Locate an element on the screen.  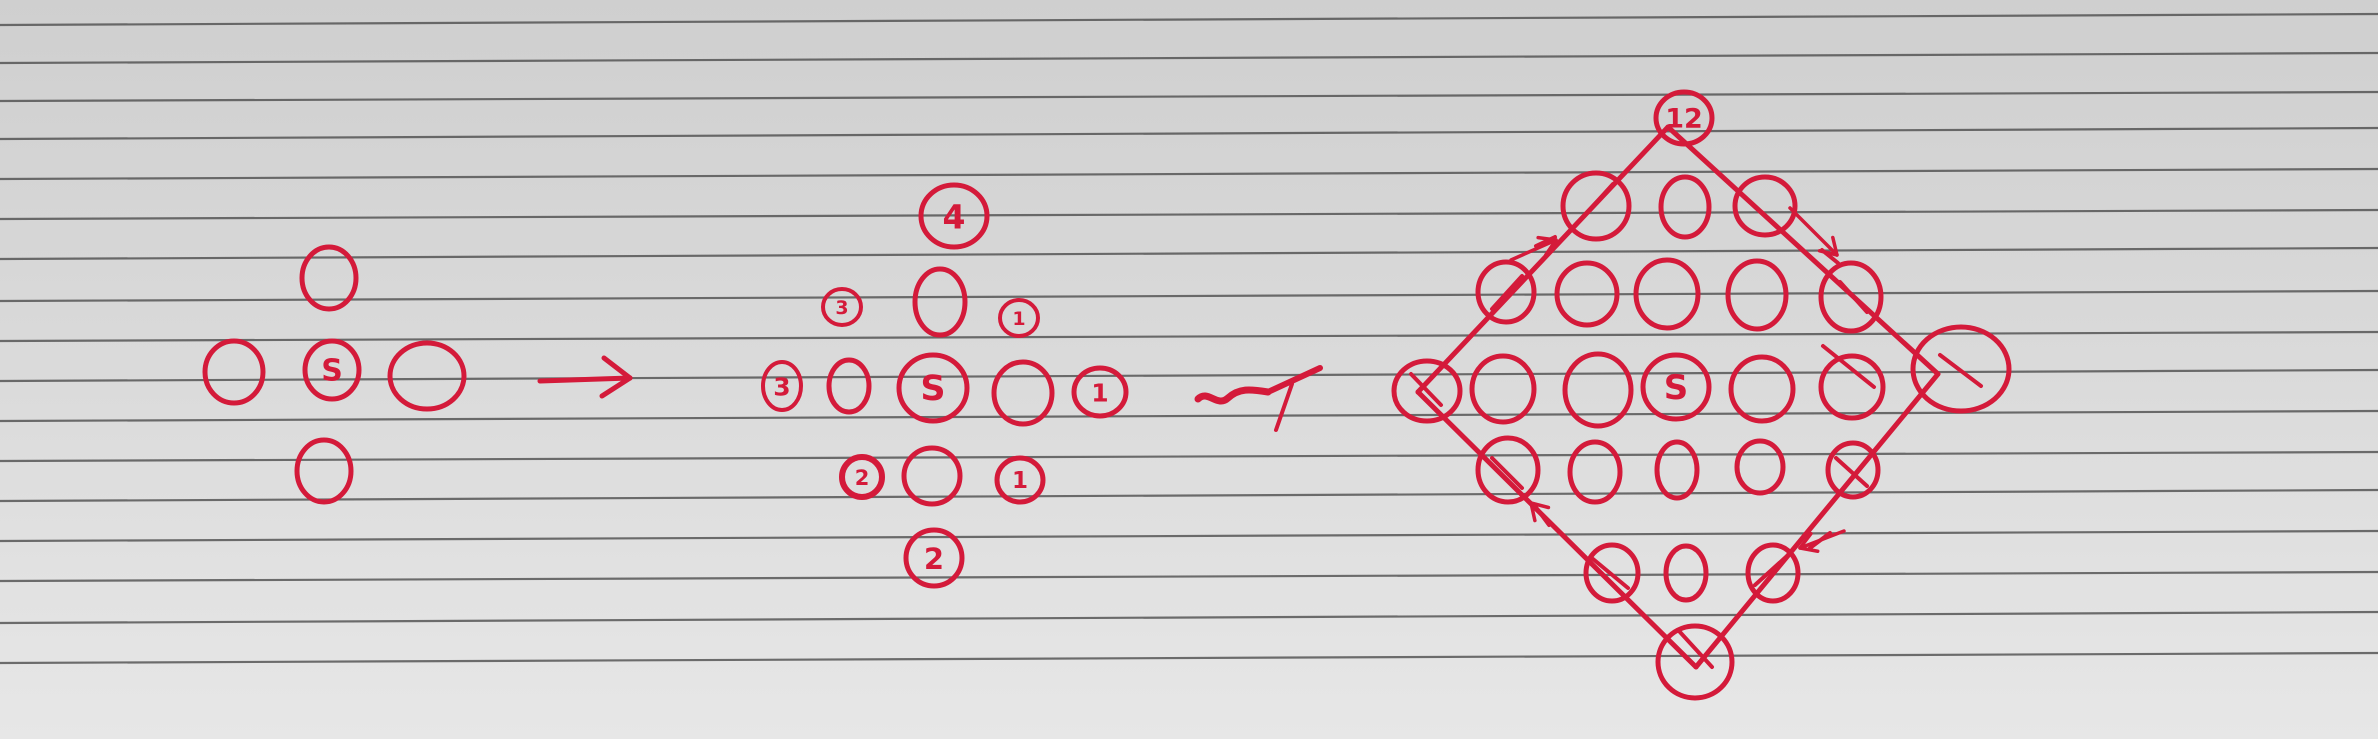
circle-label: 1 is located at coordinates (1018, 319).